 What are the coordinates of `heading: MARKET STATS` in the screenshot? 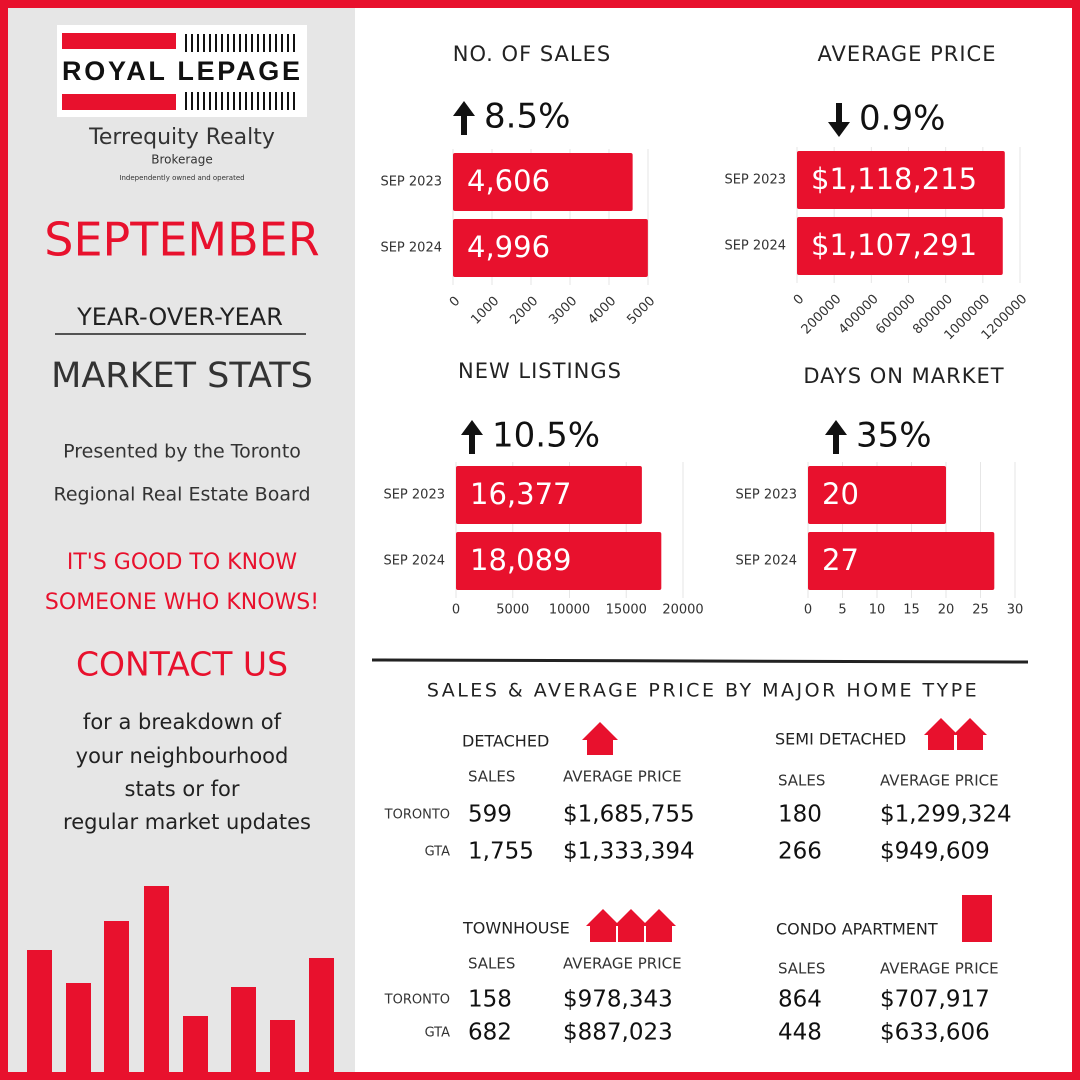 It's located at (182, 376).